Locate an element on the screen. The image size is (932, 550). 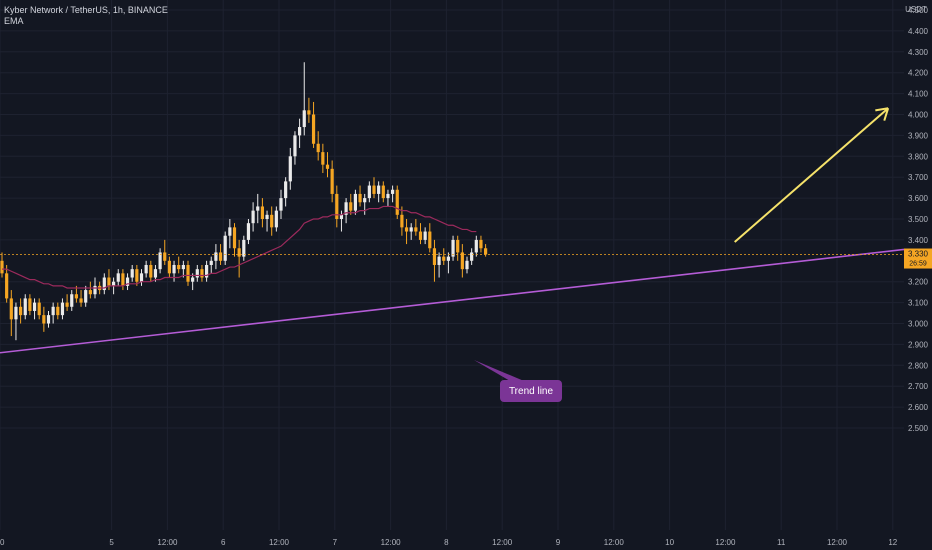
forecast-arrow is located at coordinates (812, 175).